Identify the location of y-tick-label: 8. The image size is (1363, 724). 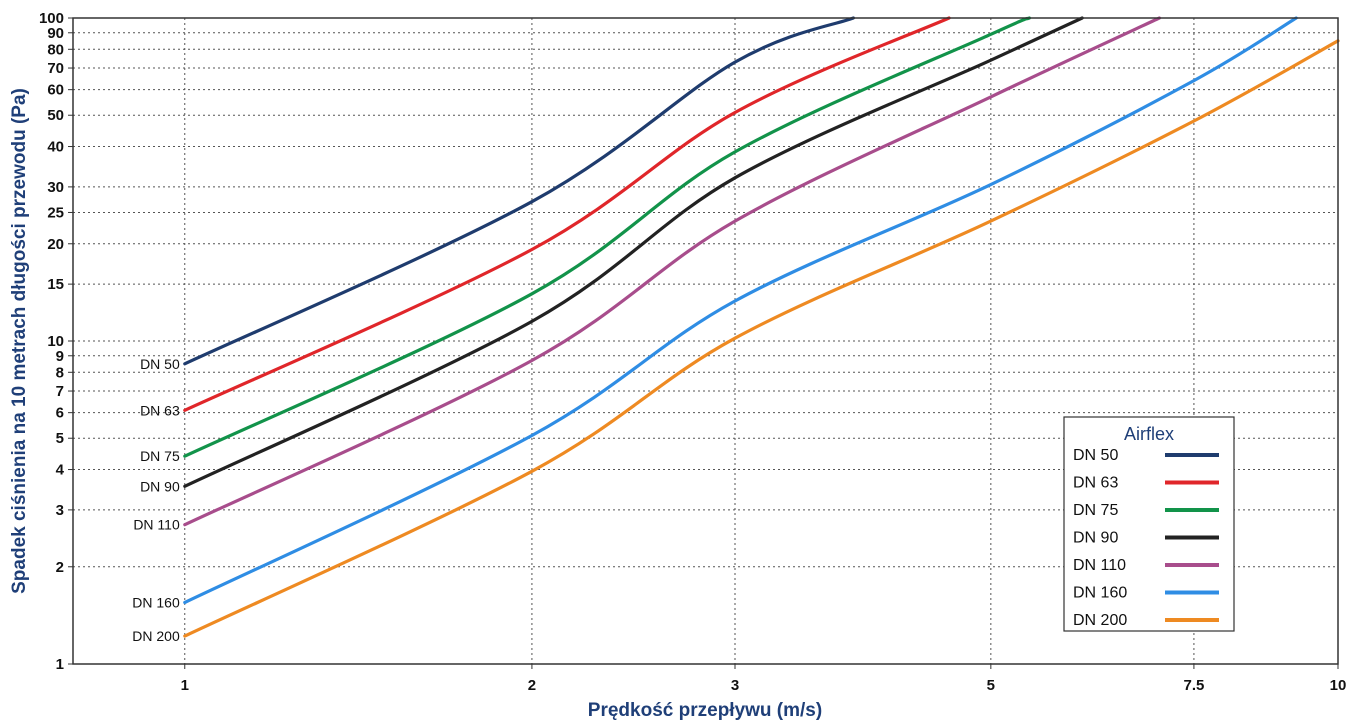
(60, 372).